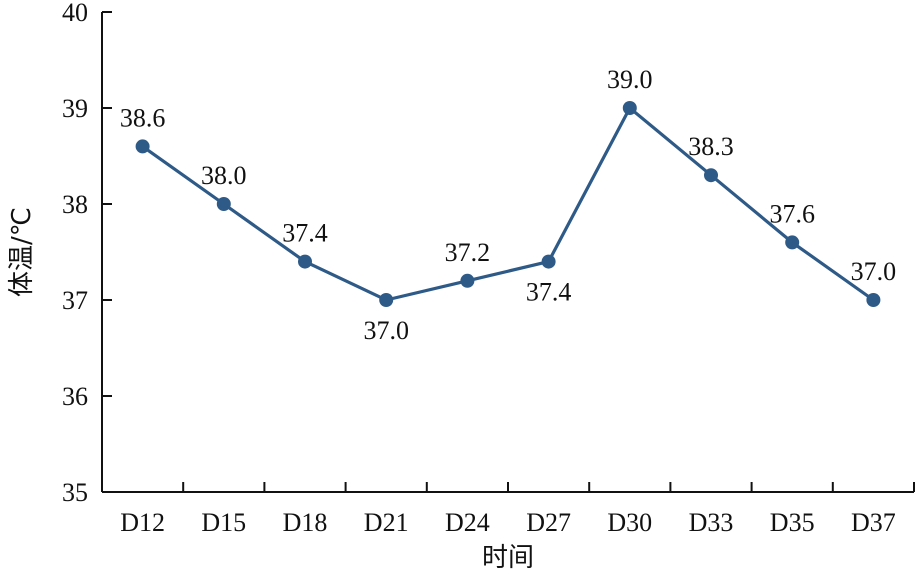  What do you see at coordinates (508, 558) in the screenshot?
I see `x-axis-title: 时间` at bounding box center [508, 558].